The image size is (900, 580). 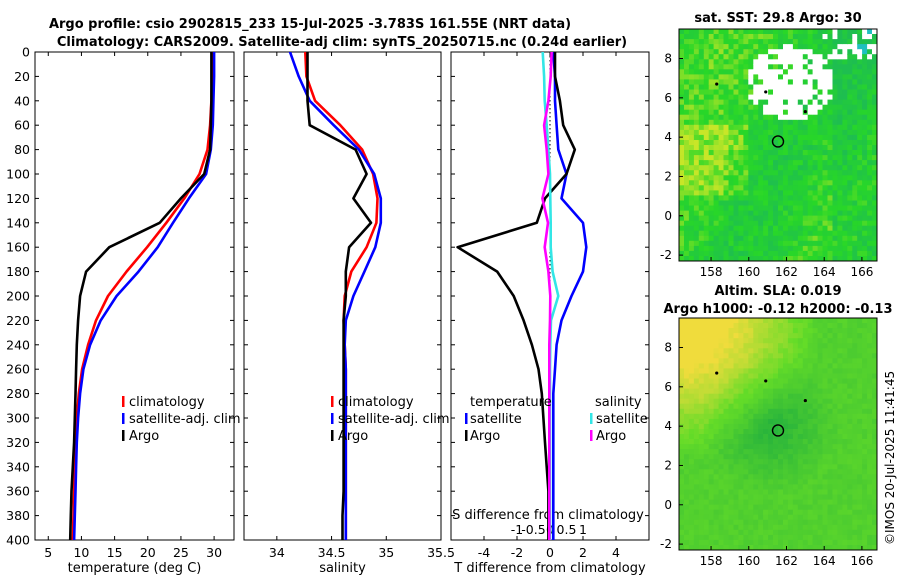 What do you see at coordinates (18, 442) in the screenshot?
I see `y-tick-label: 320` at bounding box center [18, 442].